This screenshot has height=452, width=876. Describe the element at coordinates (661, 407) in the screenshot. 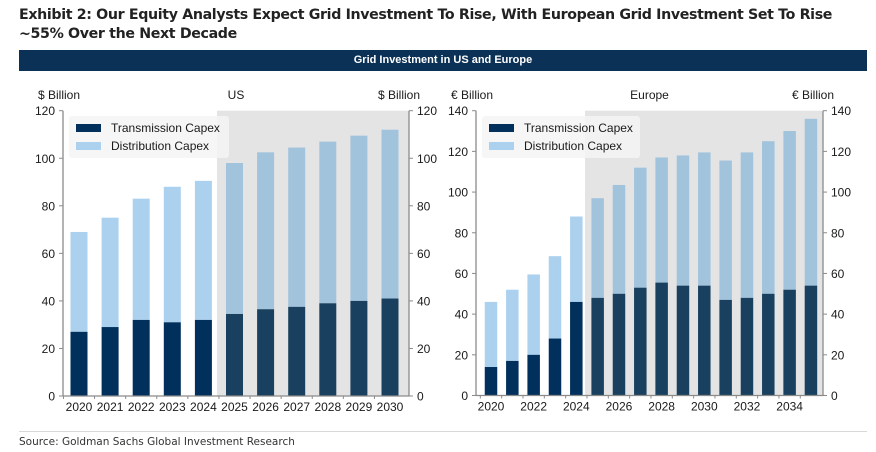

I see `europe-x-tick-label: 2028` at that location.